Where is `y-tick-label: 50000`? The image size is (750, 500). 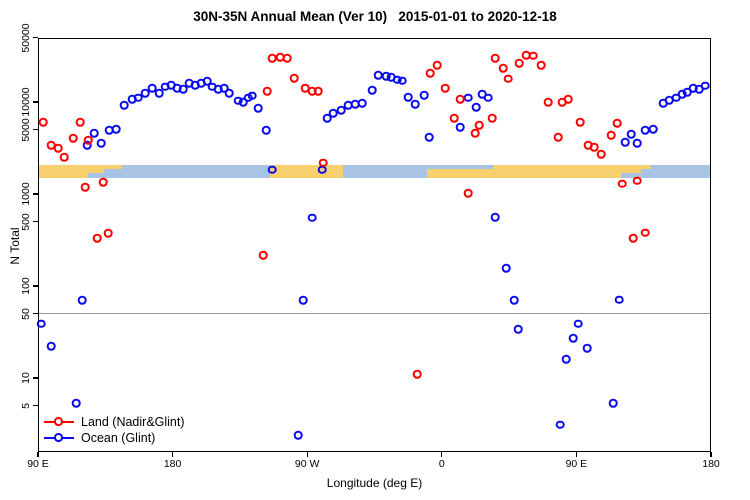
y-tick-label: 50000 is located at coordinates (26, 38).